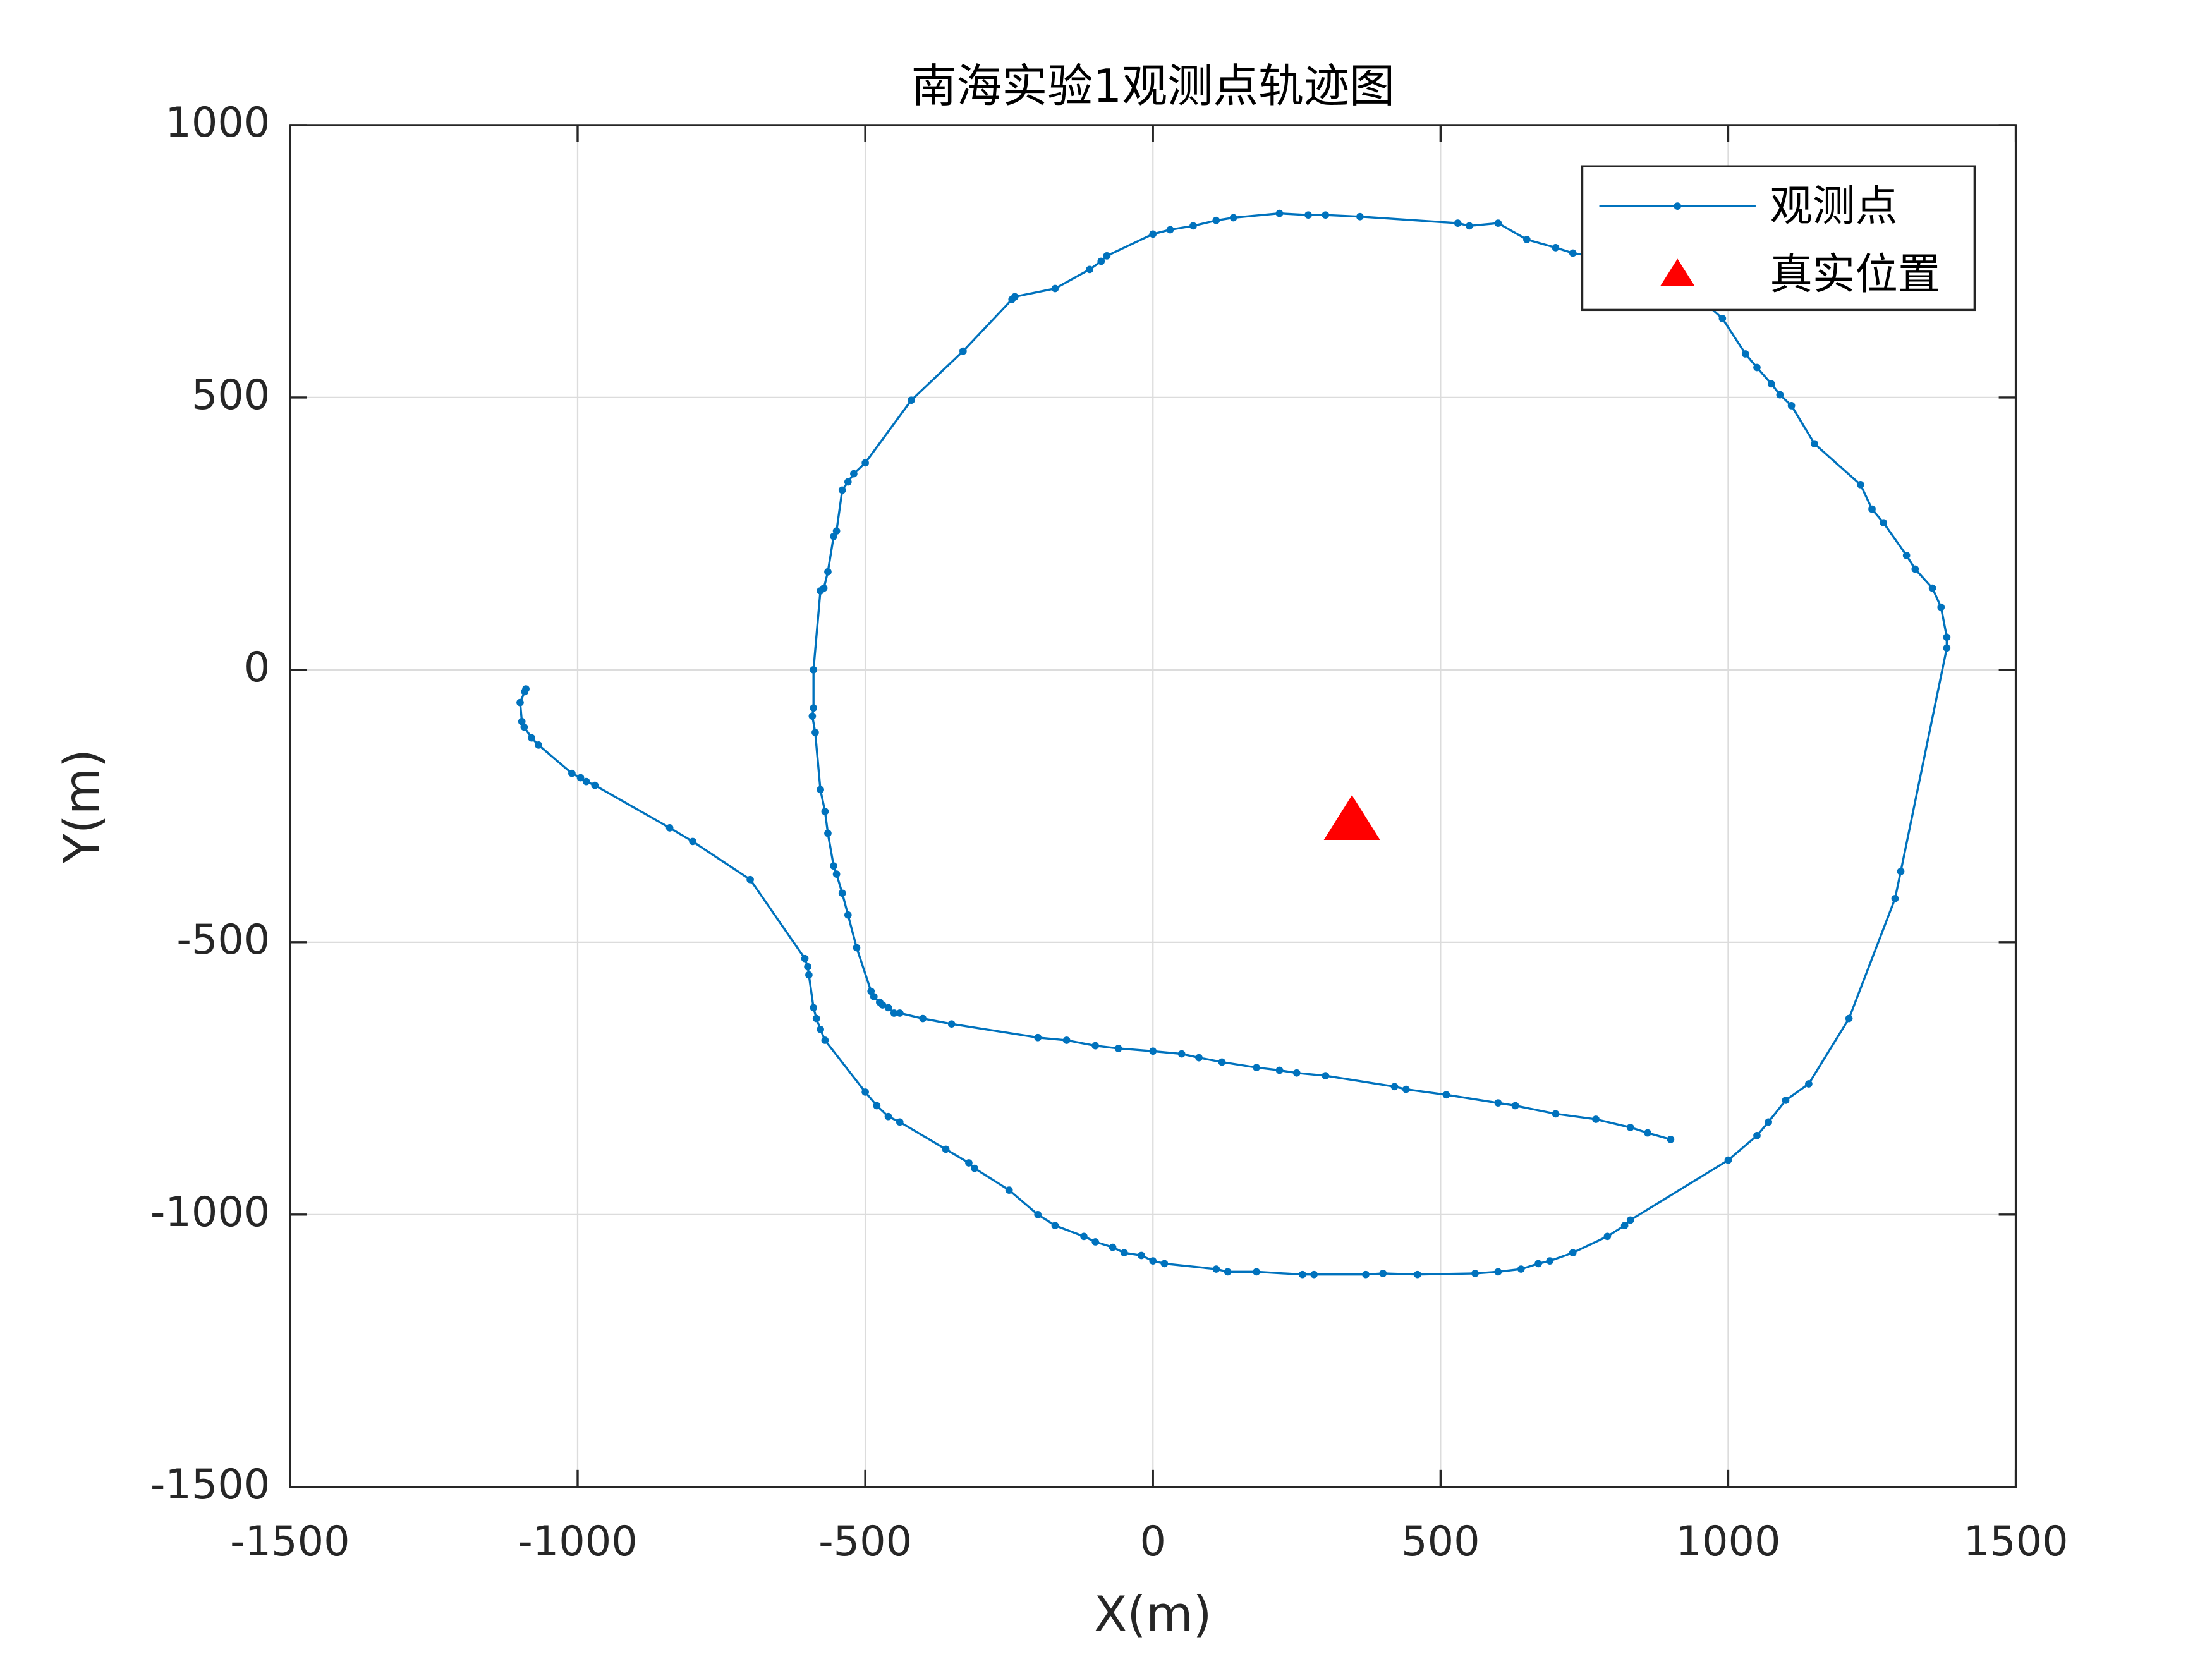 The height and width of the screenshot is (1659, 2212). What do you see at coordinates (1152, 1541) in the screenshot?
I see `x-tick-label: 0` at bounding box center [1152, 1541].